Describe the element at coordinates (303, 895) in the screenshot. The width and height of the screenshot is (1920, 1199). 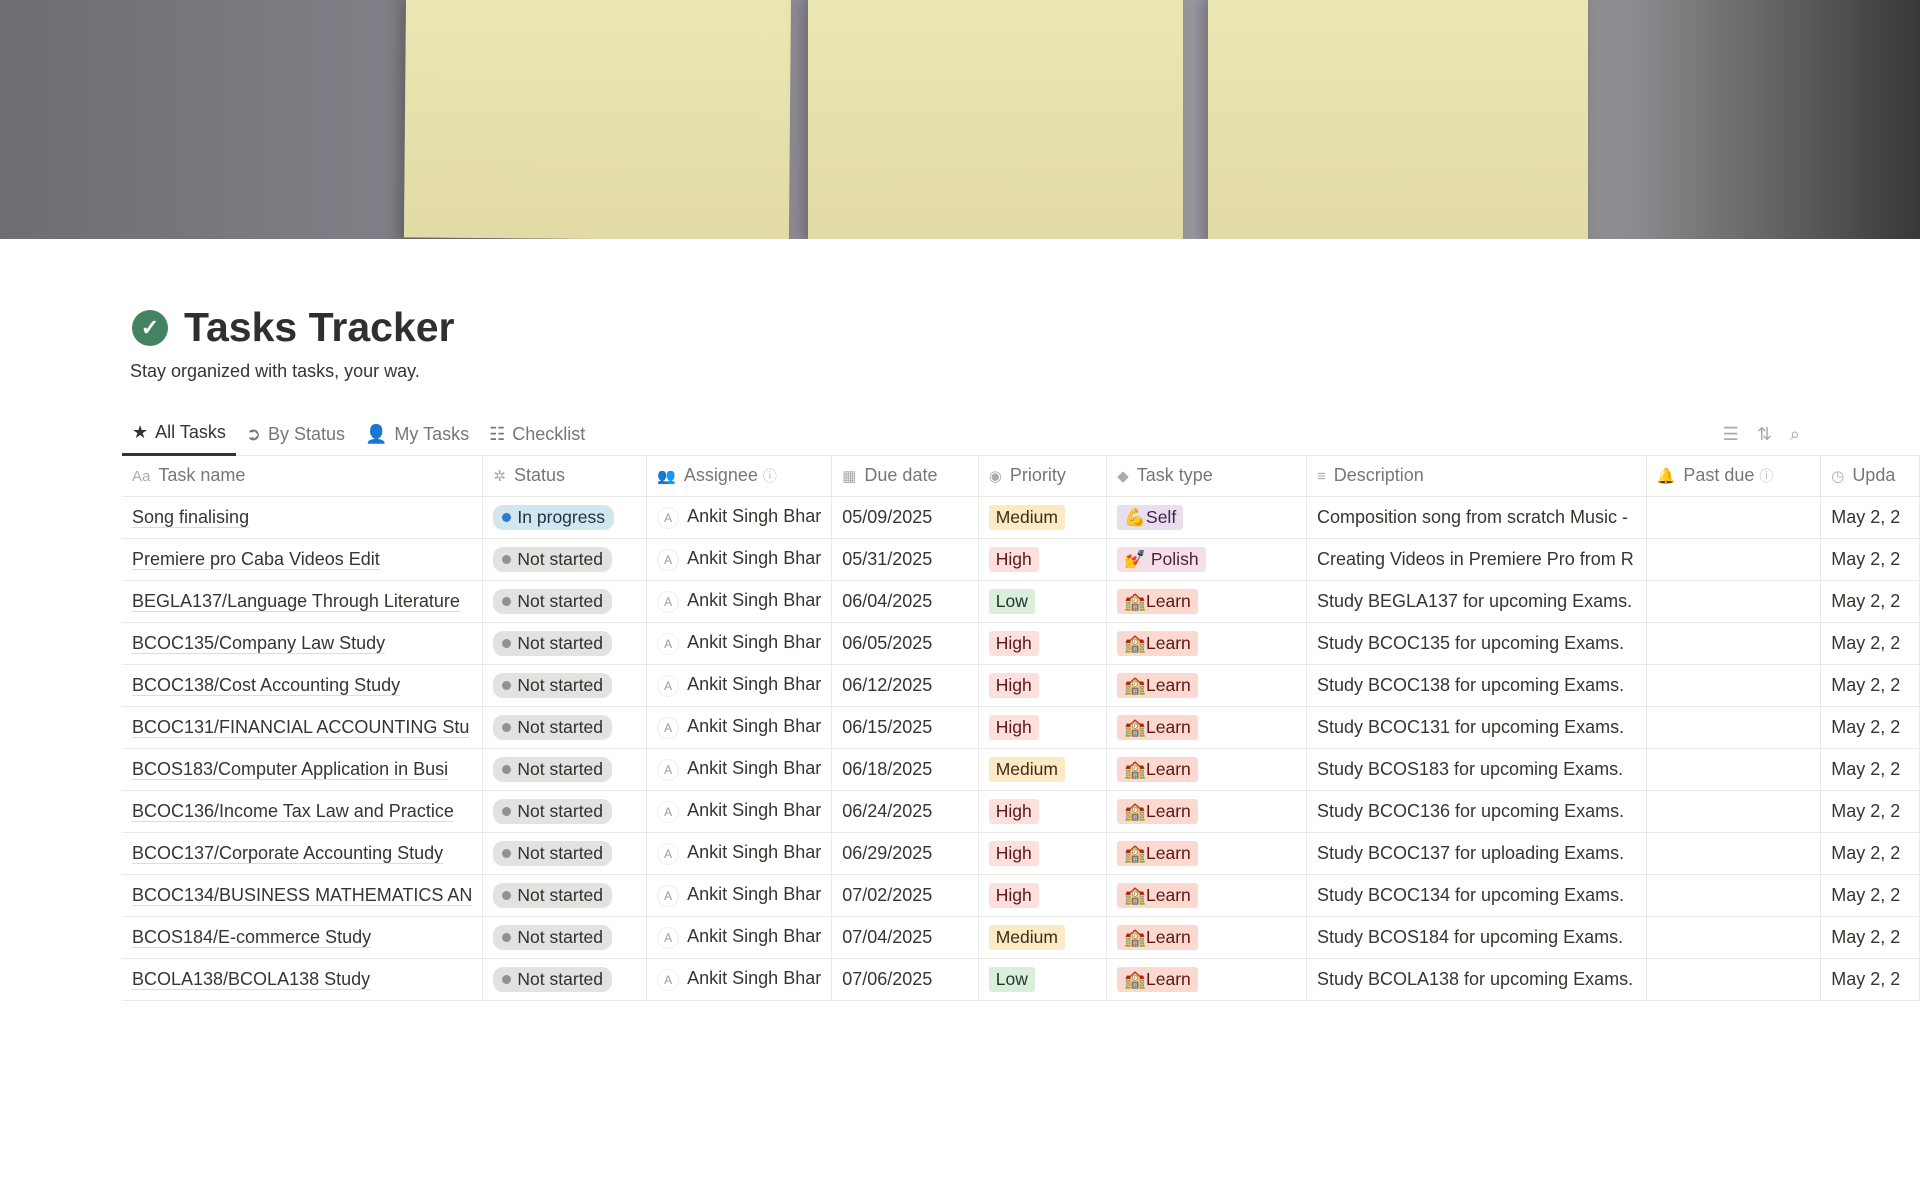
I see `task-name-cell: BCOC134/BUSINESS MATHEMATICS AN` at that location.